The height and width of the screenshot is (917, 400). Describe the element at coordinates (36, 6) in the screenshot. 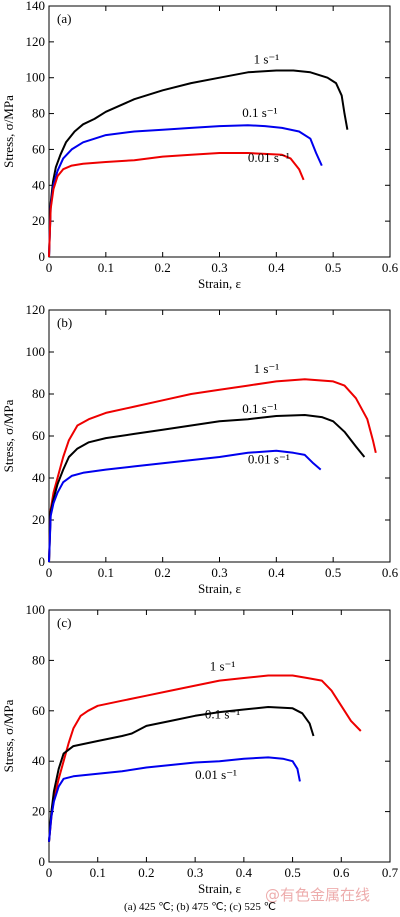

I see `y-tick-label: 140` at that location.